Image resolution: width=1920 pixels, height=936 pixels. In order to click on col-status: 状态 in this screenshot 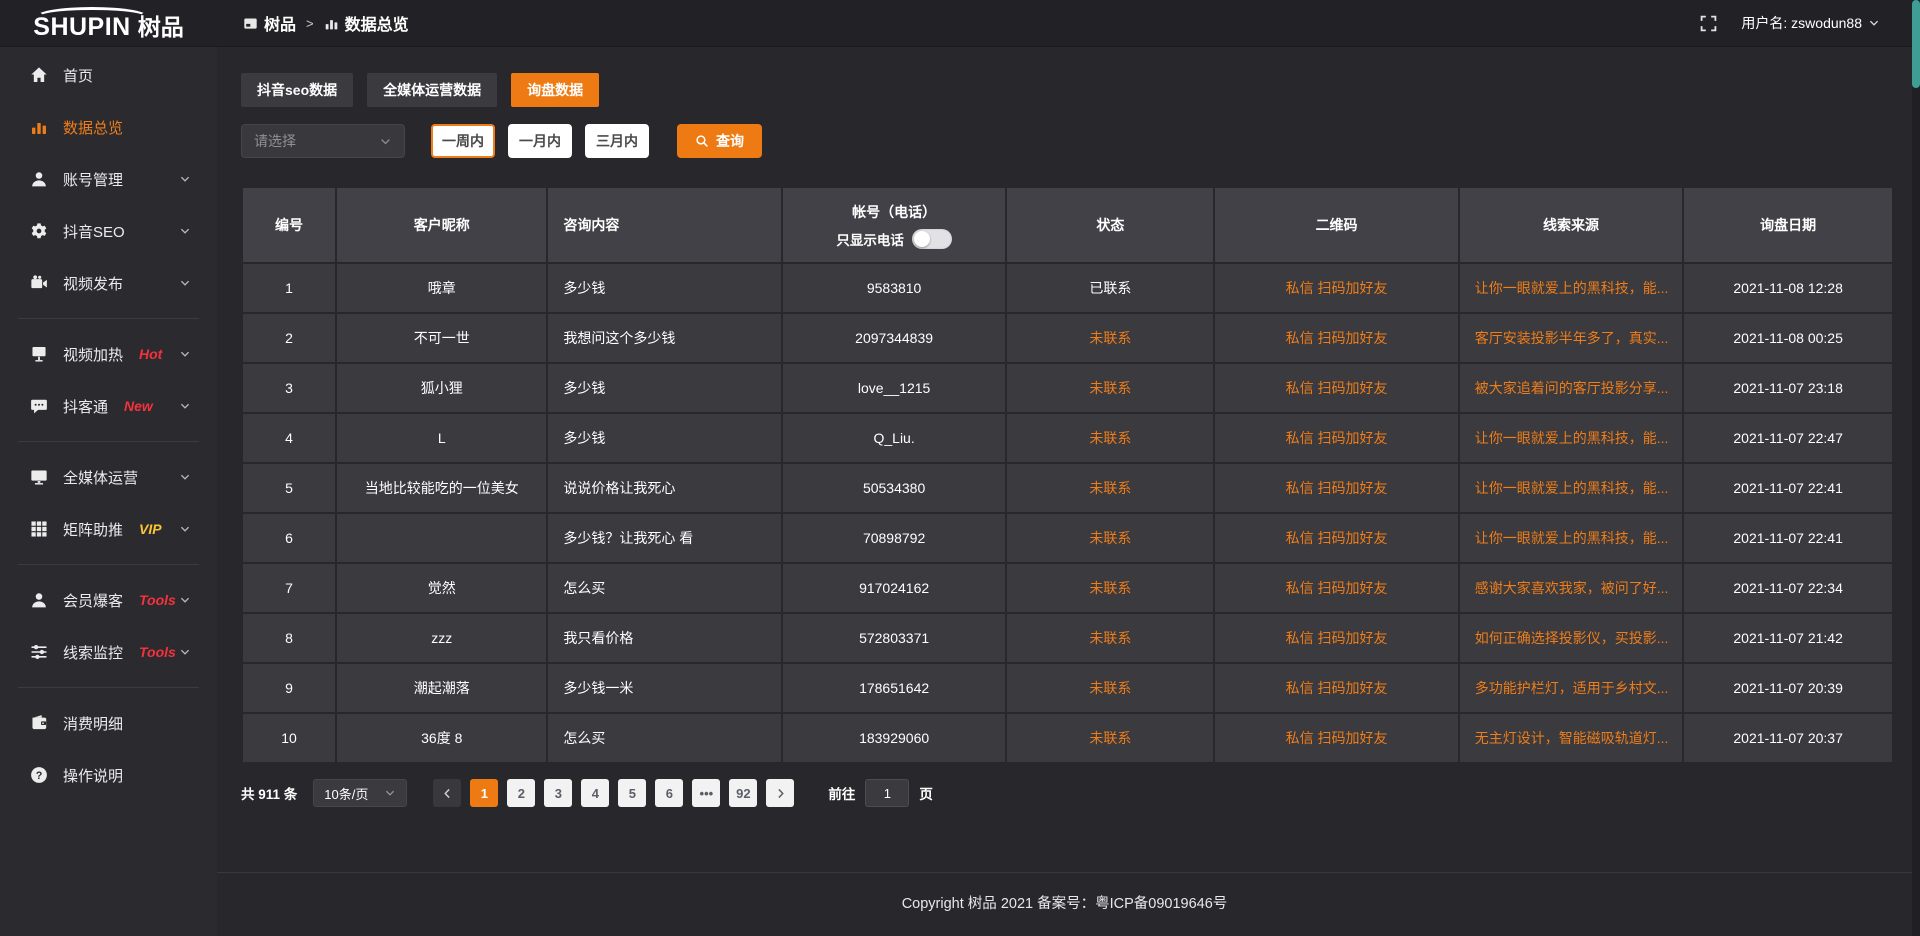, I will do `click(1110, 225)`.